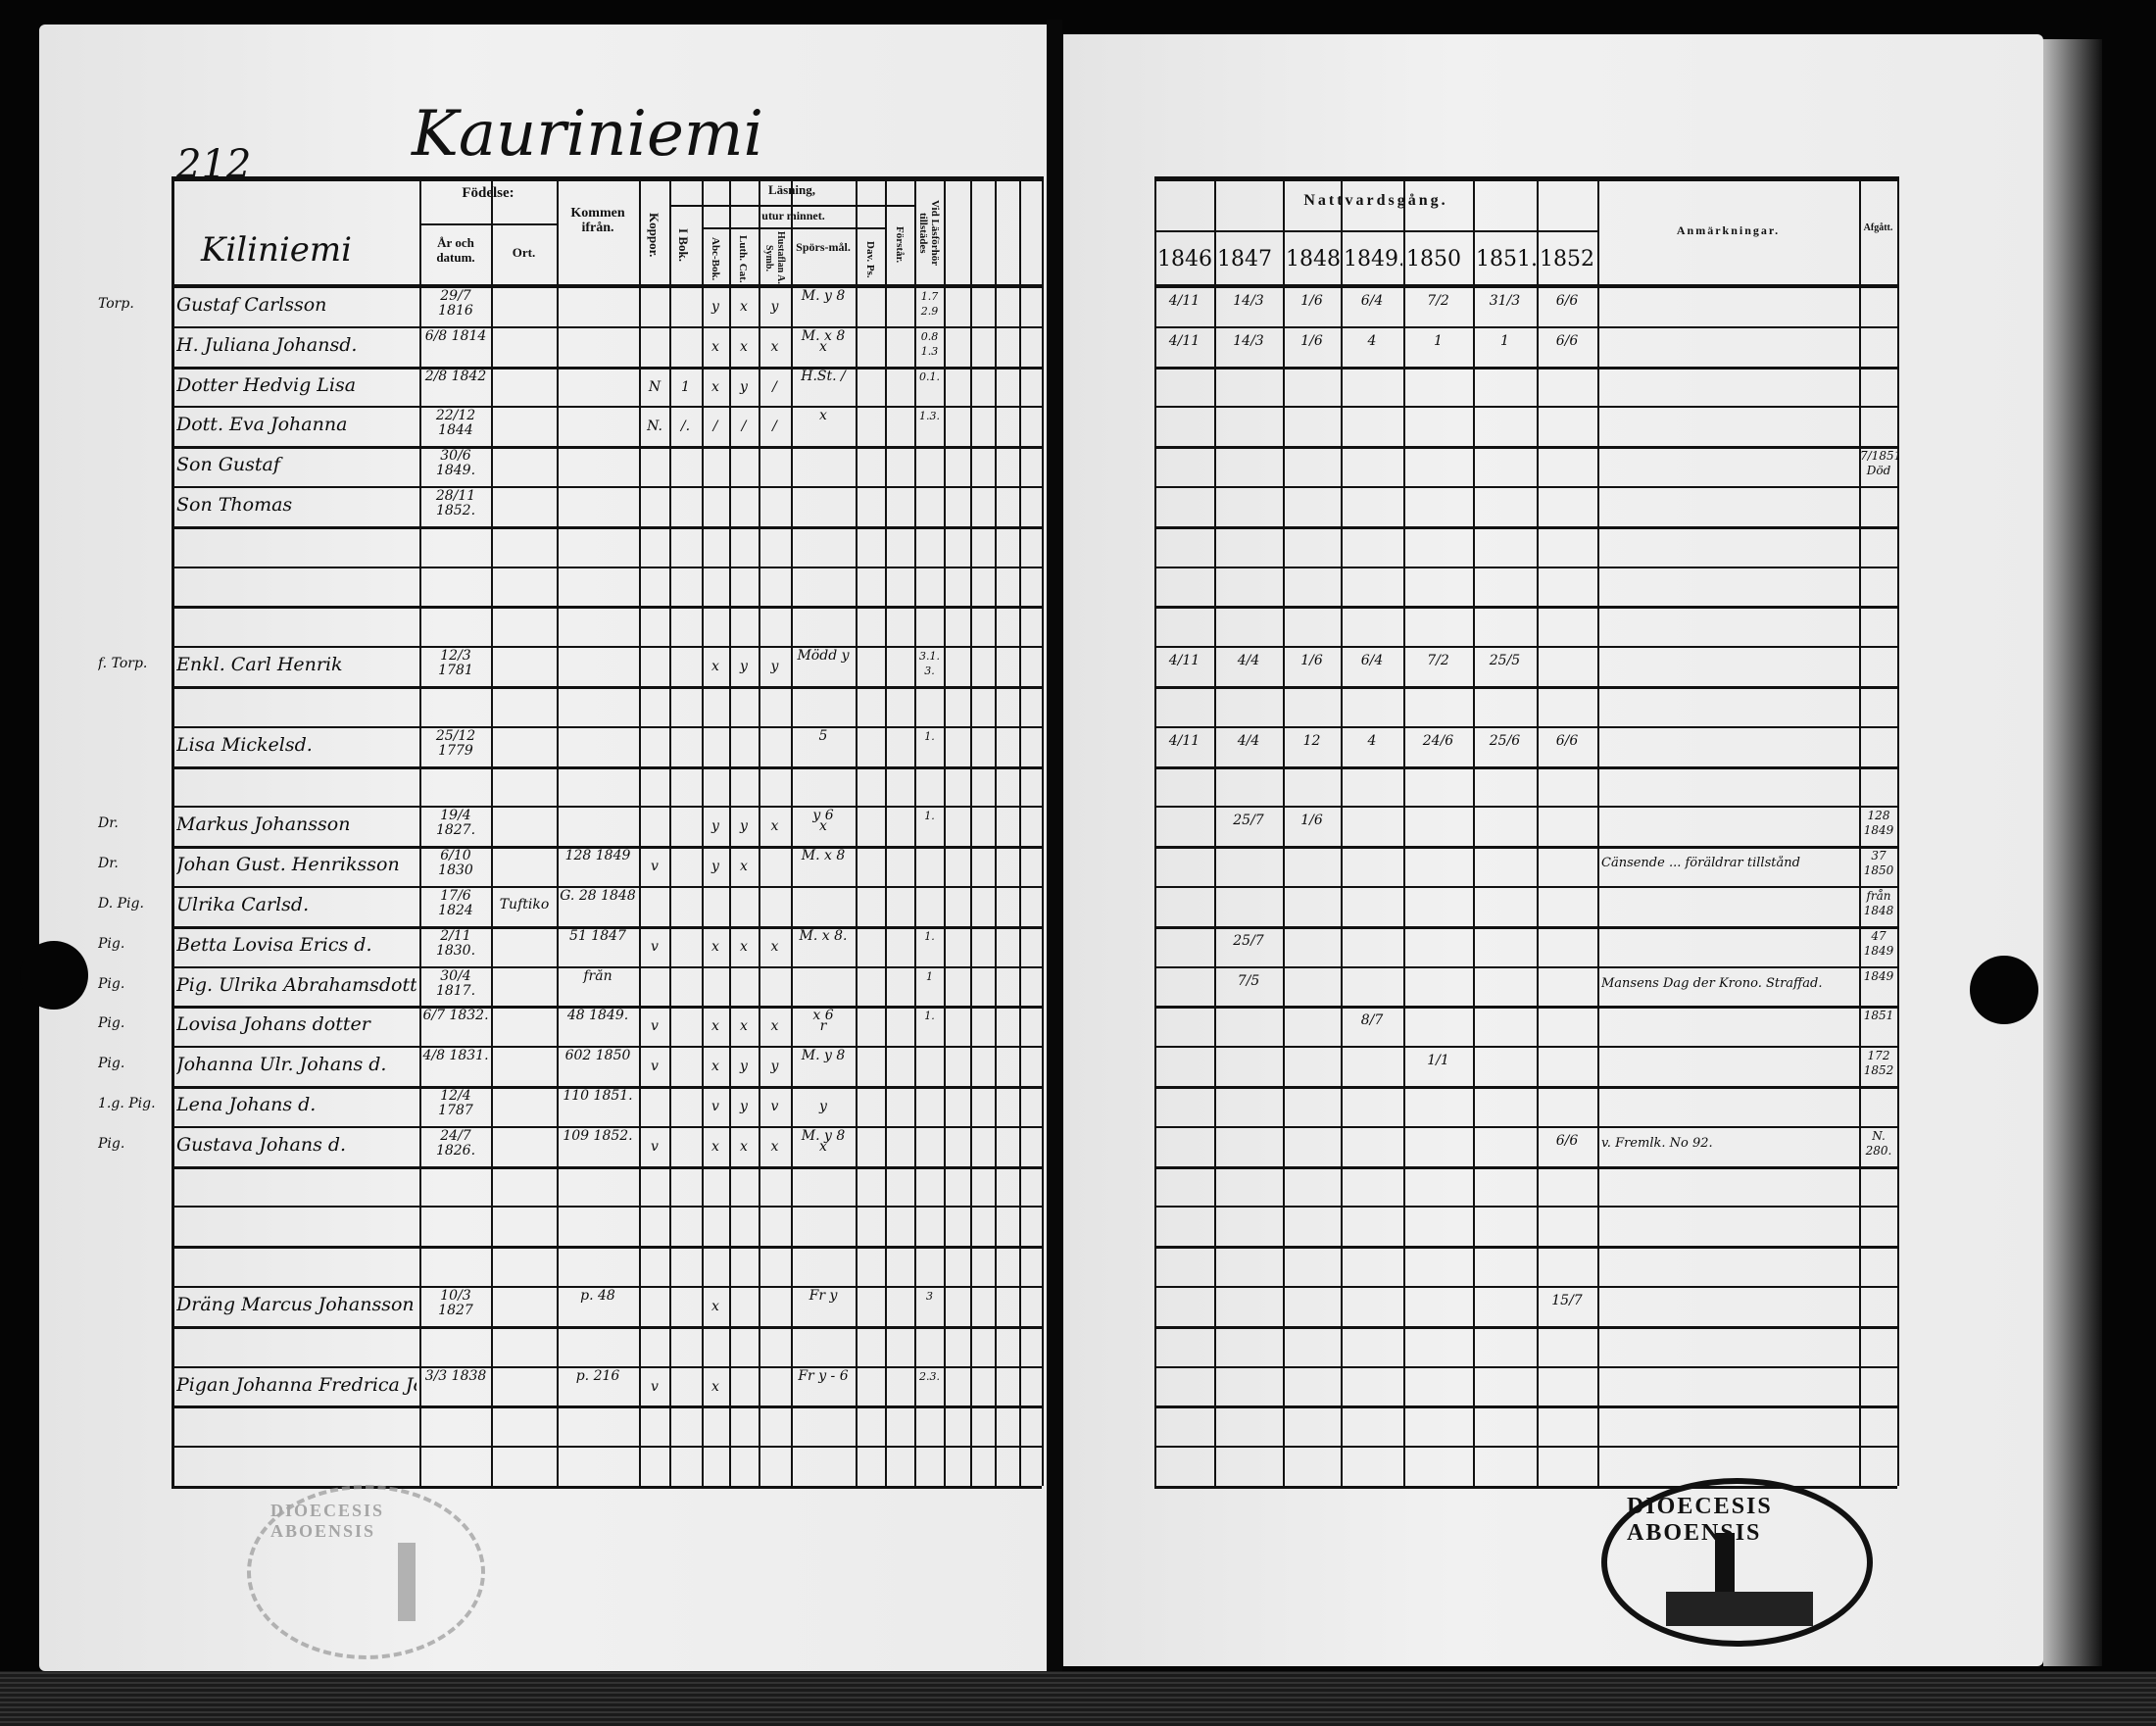  What do you see at coordinates (1878, 975) in the screenshot?
I see `departure-note: 1849` at bounding box center [1878, 975].